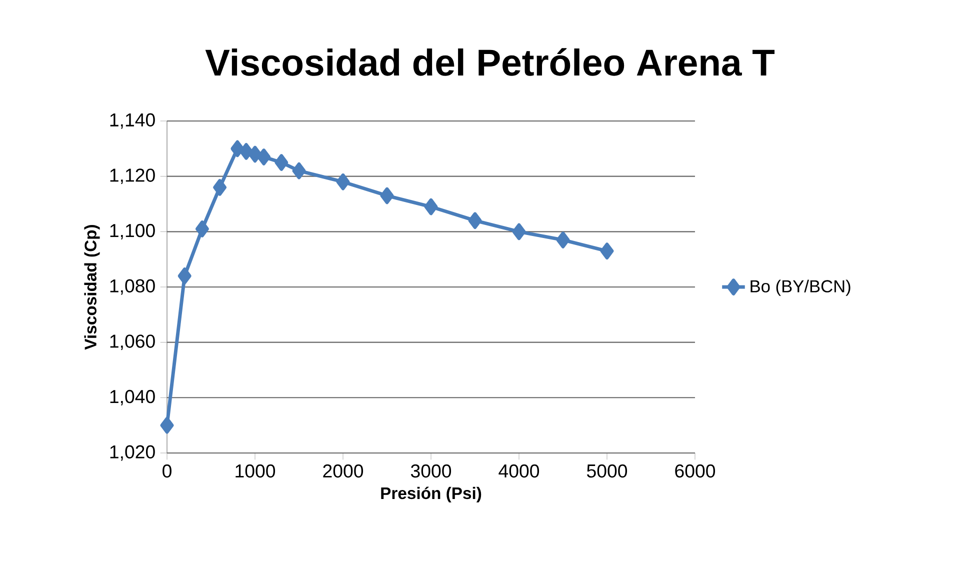  Describe the element at coordinates (132, 121) in the screenshot. I see `y-tick-label: 1,140` at that location.